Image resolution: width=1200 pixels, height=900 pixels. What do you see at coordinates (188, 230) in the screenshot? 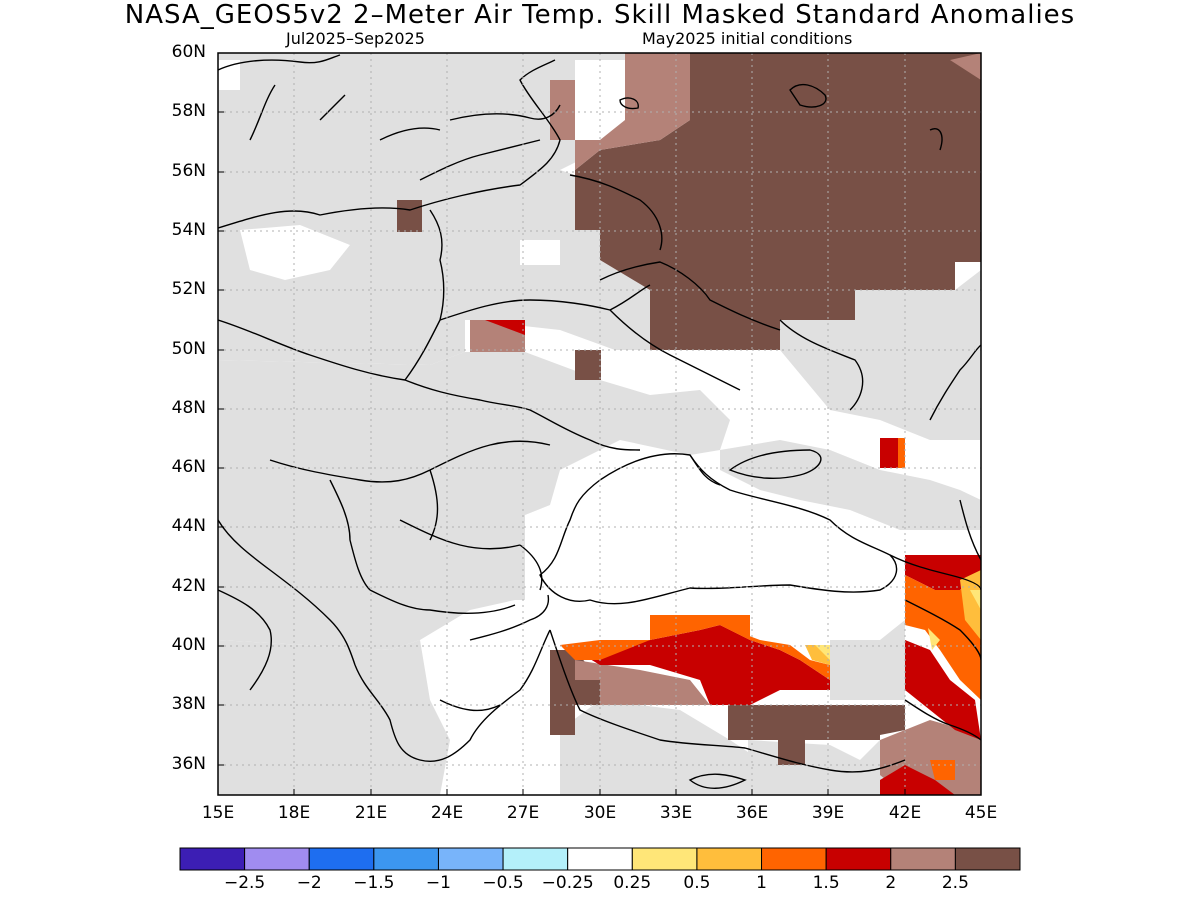
I see `lat-label: 54N` at bounding box center [188, 230].